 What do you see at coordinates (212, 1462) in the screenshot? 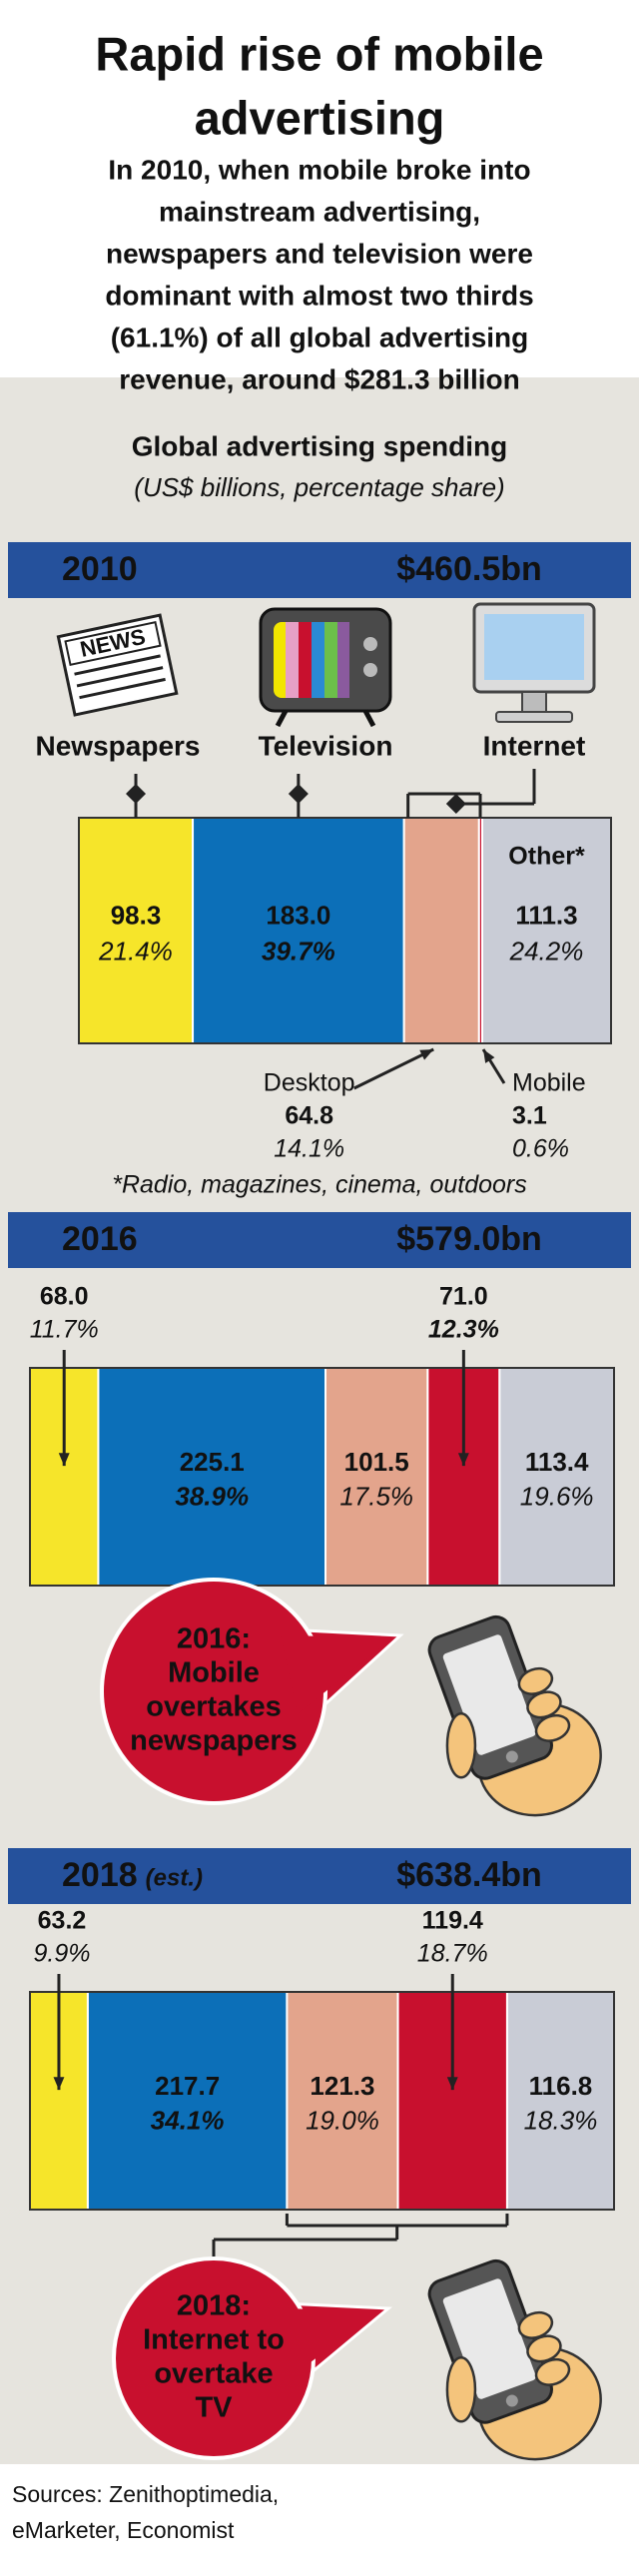
I see `amount-label: 225.1` at bounding box center [212, 1462].